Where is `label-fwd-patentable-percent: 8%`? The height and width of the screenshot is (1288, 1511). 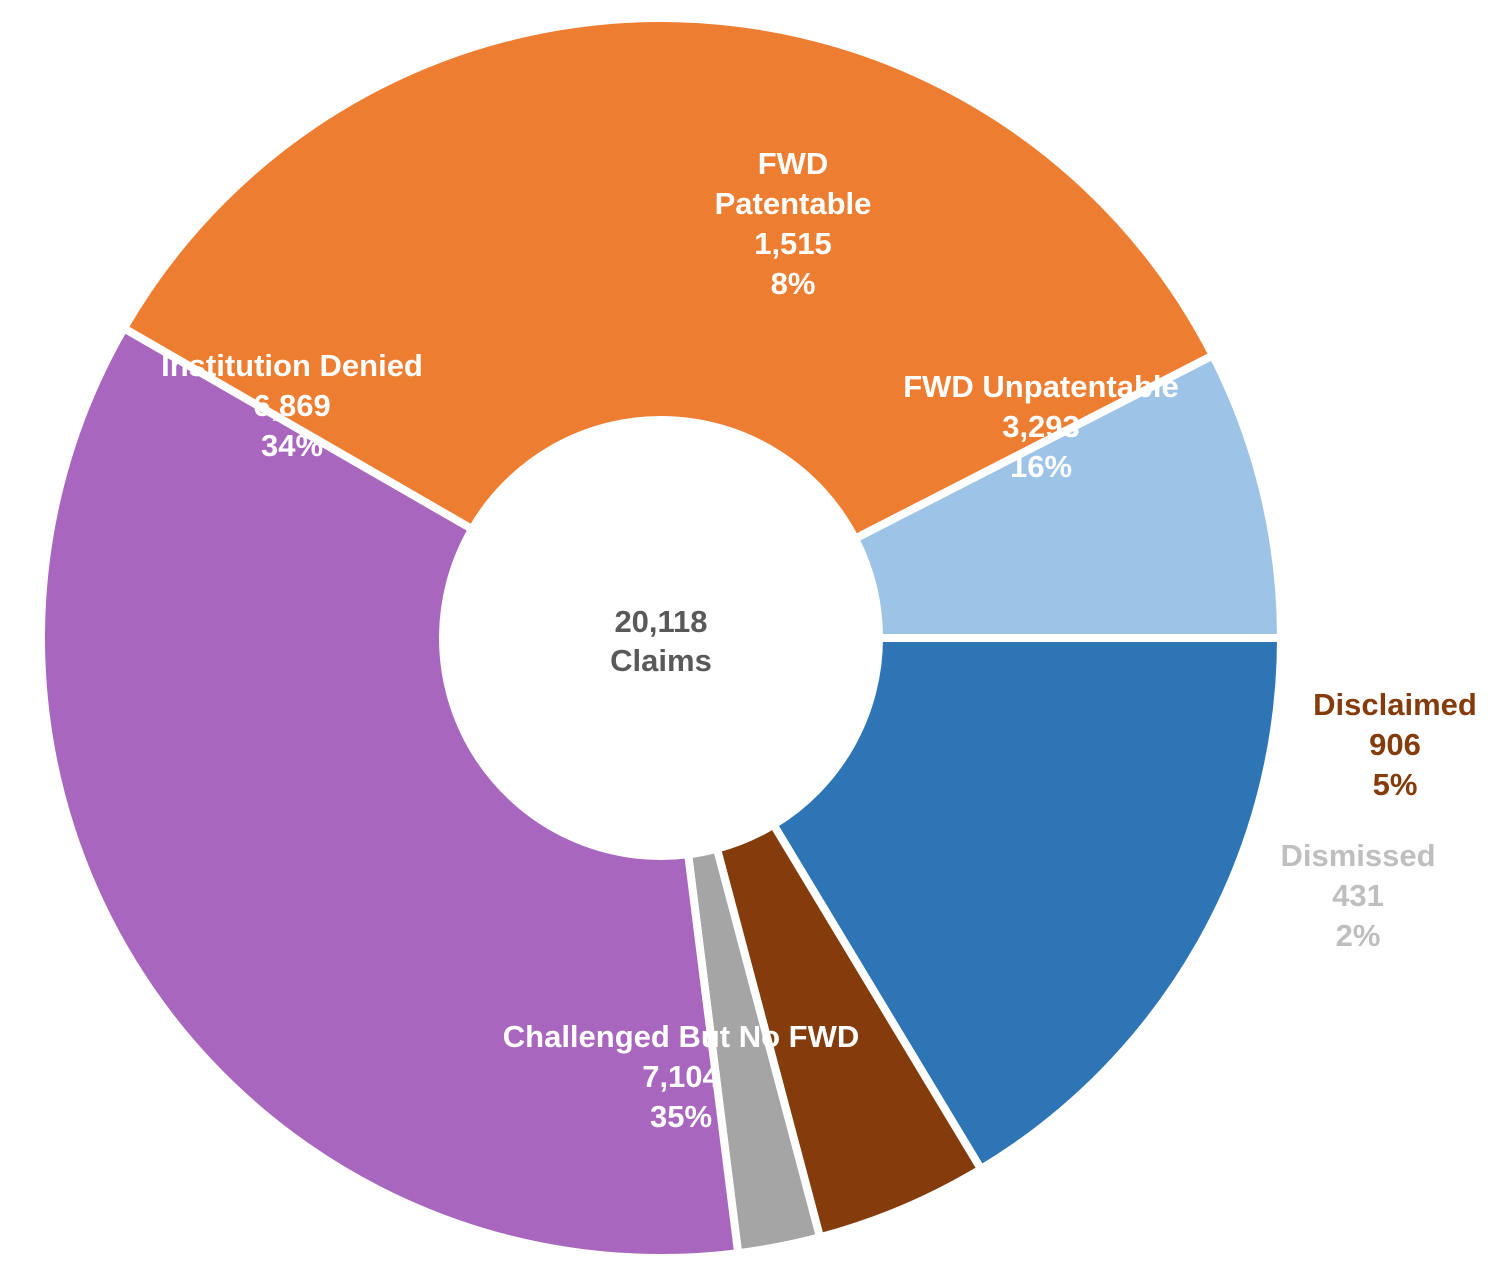 label-fwd-patentable-percent: 8% is located at coordinates (793, 283).